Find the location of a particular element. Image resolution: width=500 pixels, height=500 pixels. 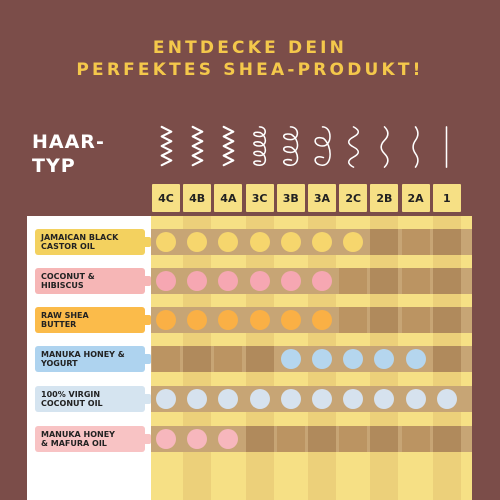

hair-type-header: 4A is located at coordinates (228, 198).